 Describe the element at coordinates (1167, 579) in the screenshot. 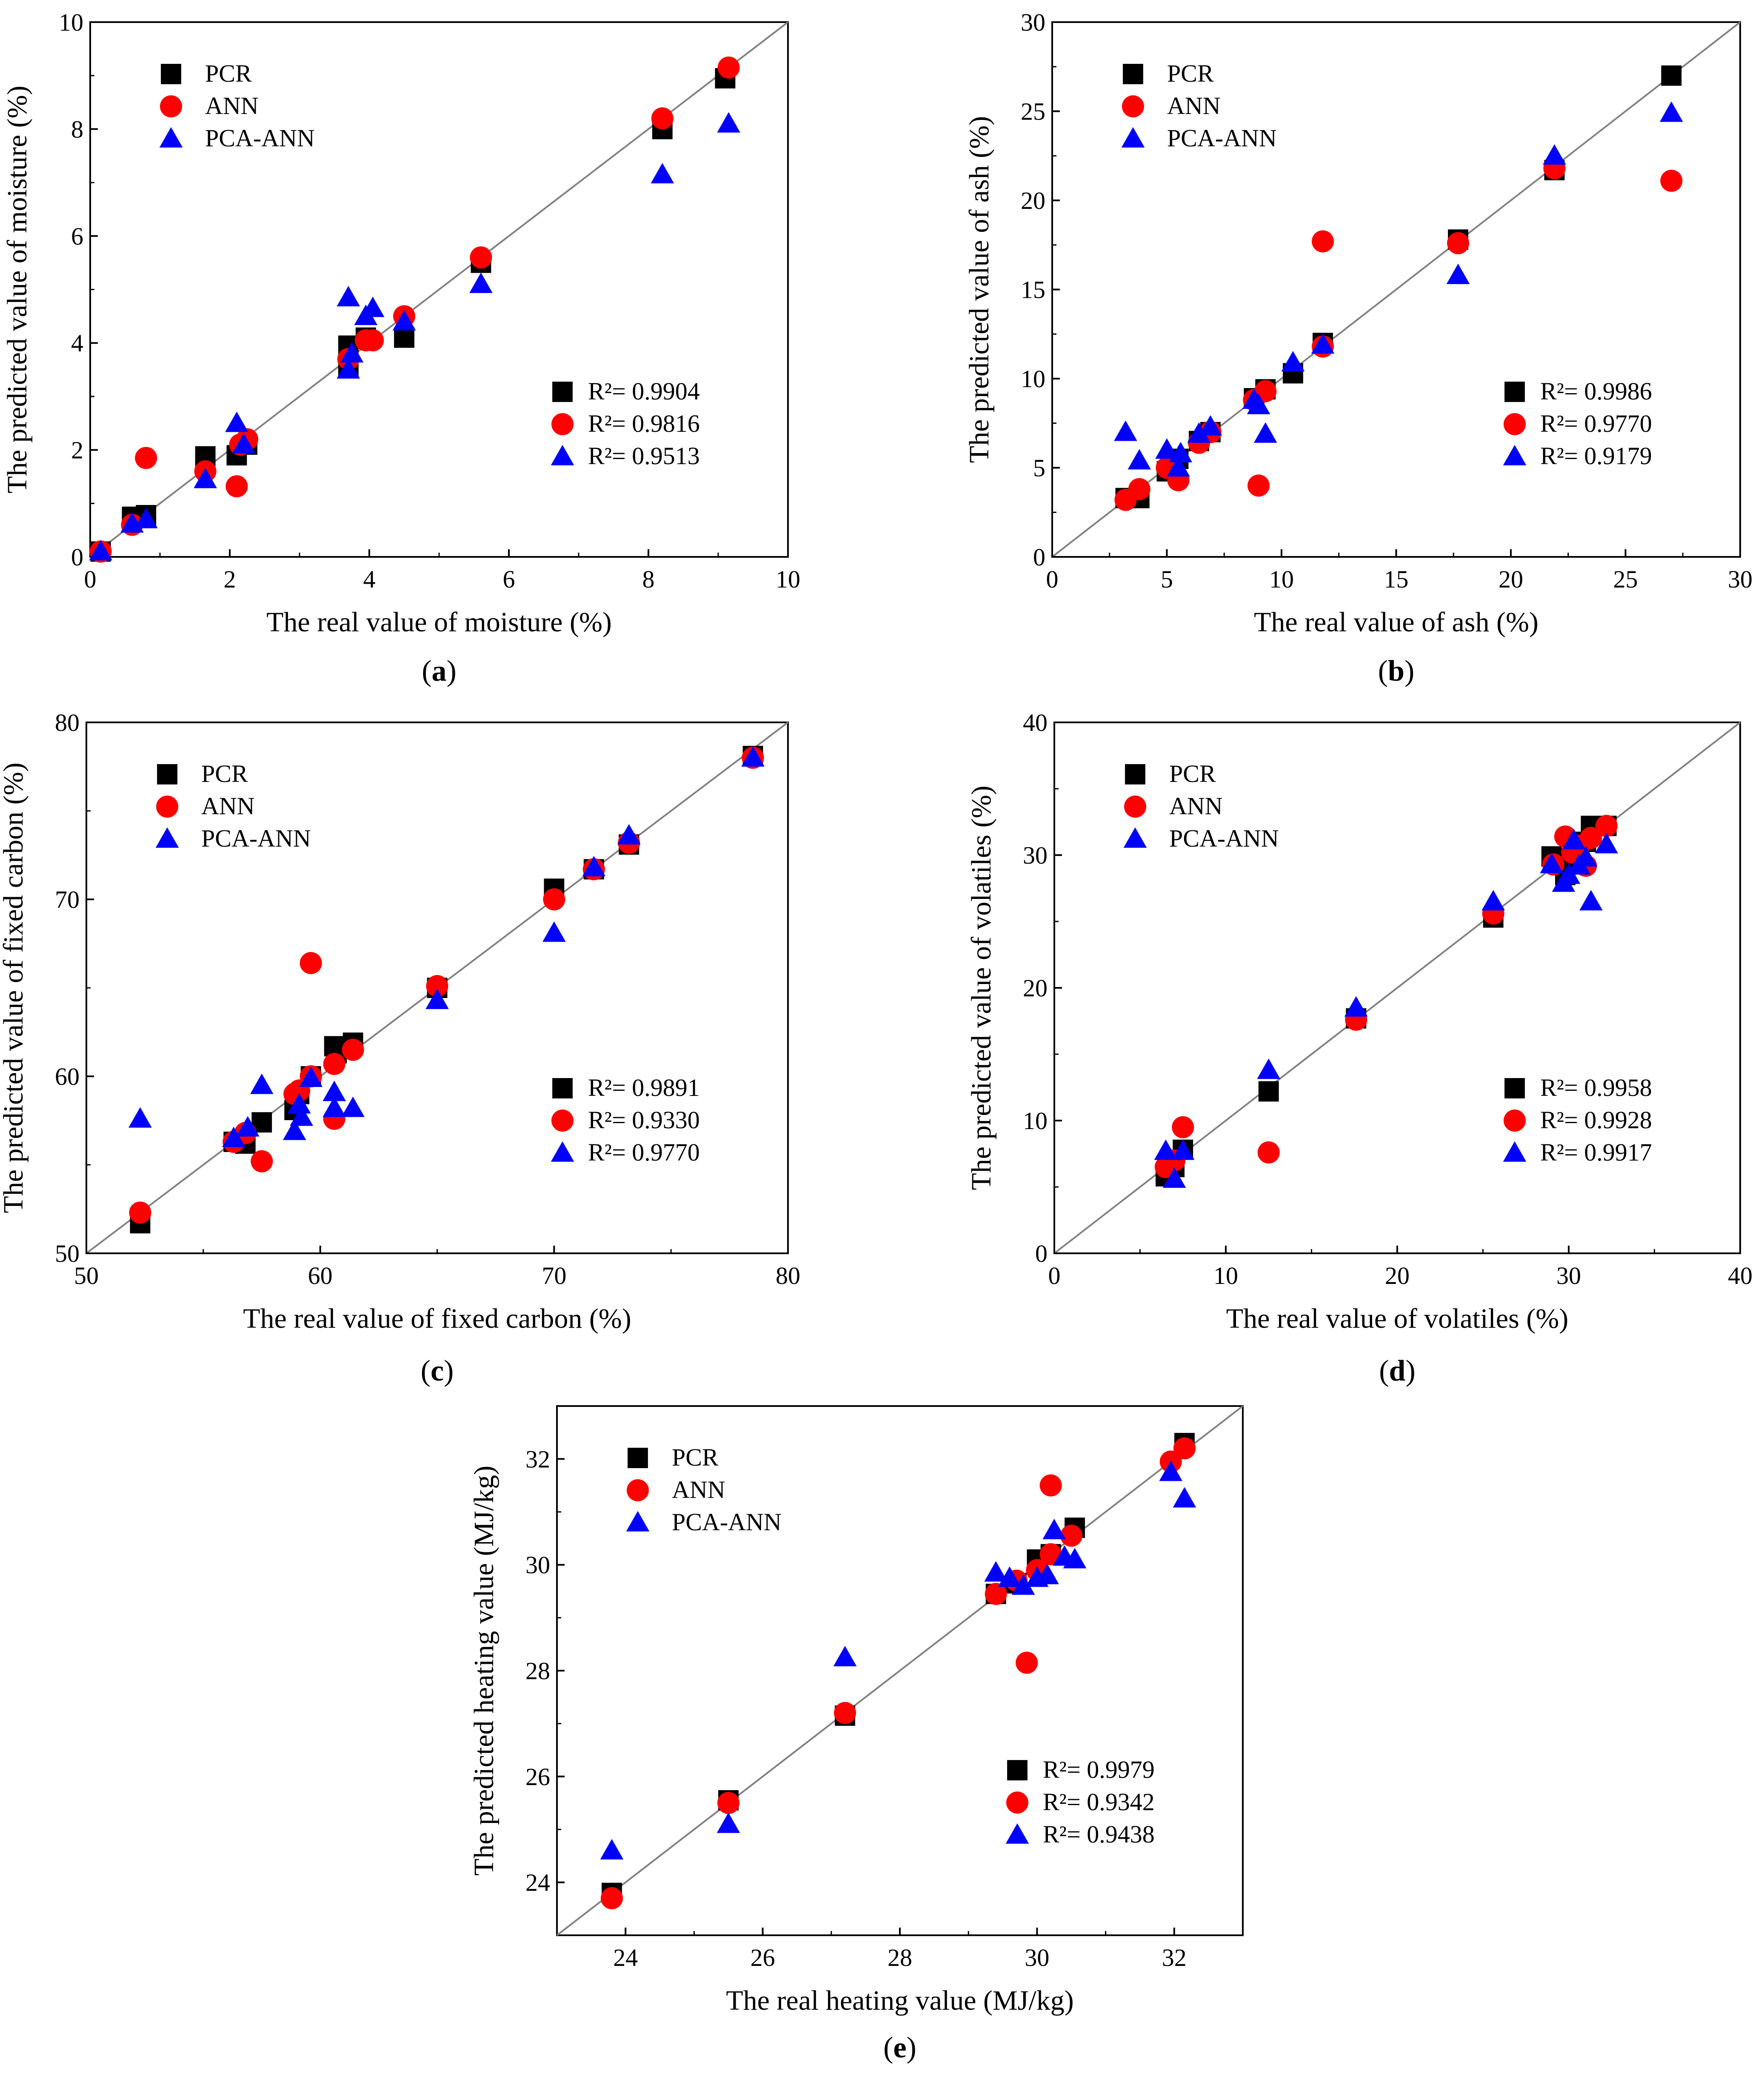

I see `x-tick-label: 5` at that location.